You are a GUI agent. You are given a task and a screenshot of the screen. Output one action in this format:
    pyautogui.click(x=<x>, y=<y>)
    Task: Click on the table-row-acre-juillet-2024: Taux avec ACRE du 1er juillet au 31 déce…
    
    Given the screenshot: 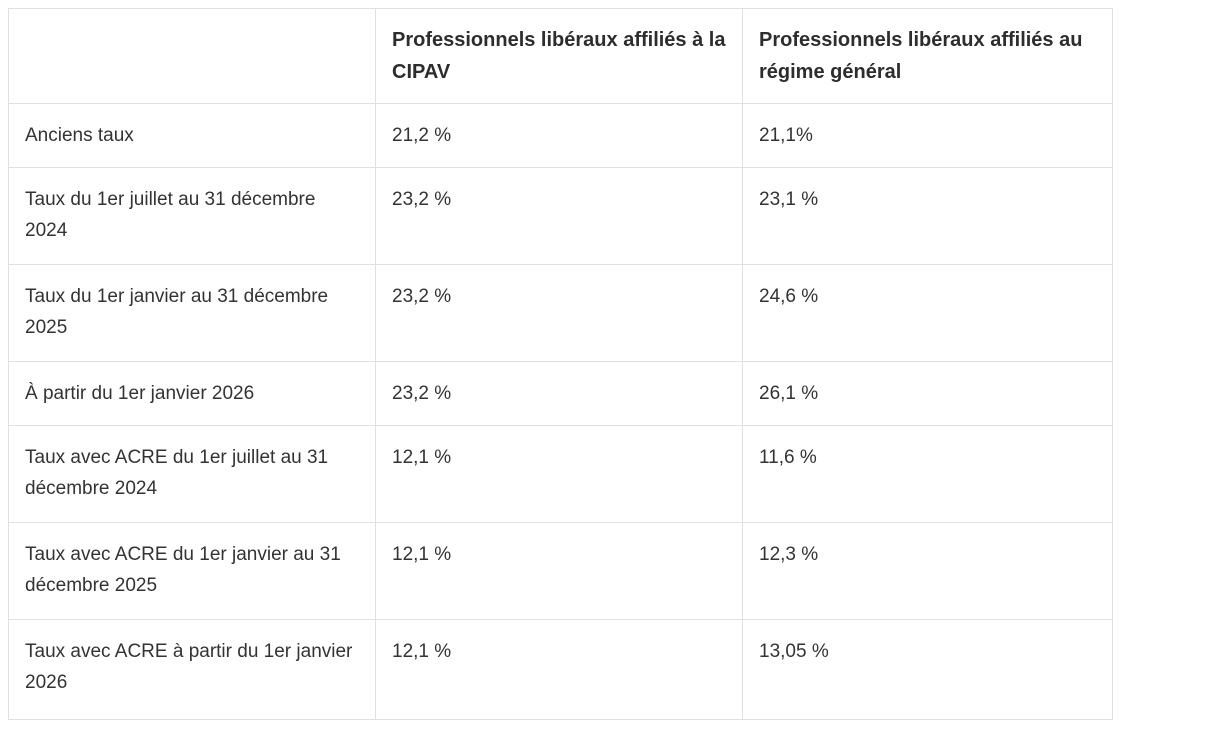 What is the action you would take?
    pyautogui.click(x=560, y=474)
    